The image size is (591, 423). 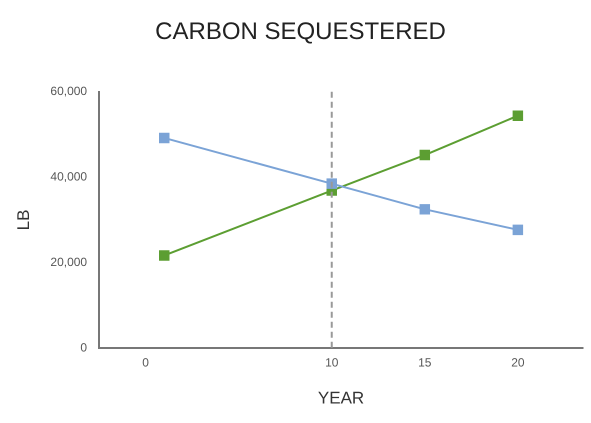 I want to click on y-tick-label: 0, so click(x=84, y=347).